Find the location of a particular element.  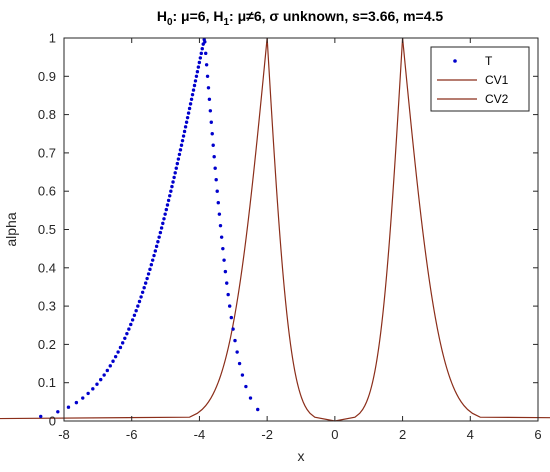

y-tick-label: 1 is located at coordinates (52, 38).